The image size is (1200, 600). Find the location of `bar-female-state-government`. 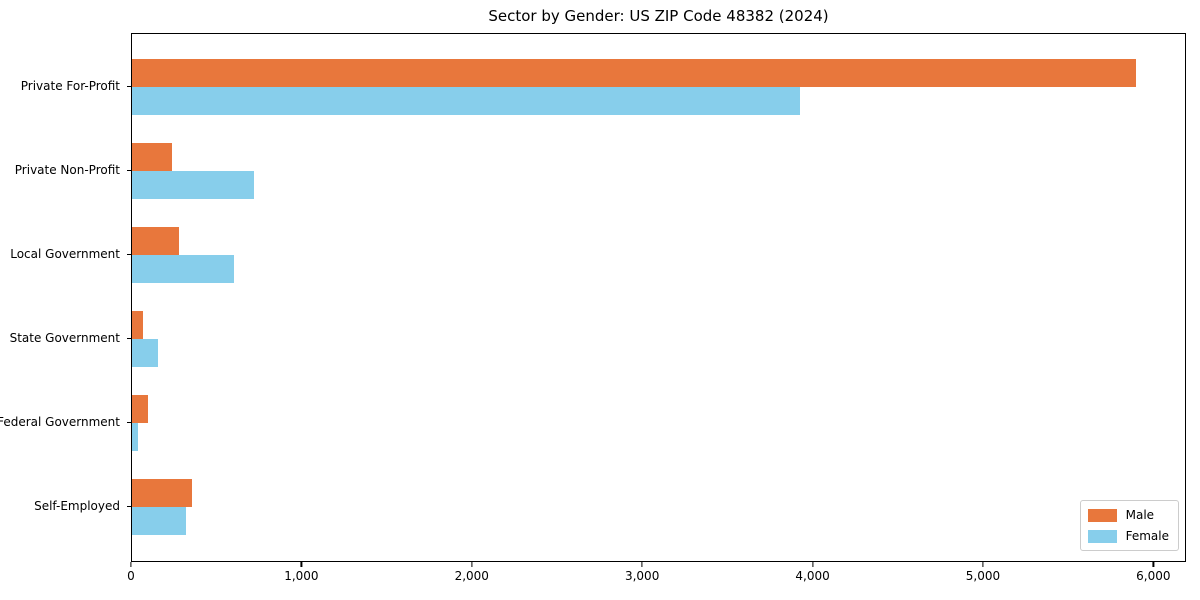

bar-female-state-government is located at coordinates (145, 353).